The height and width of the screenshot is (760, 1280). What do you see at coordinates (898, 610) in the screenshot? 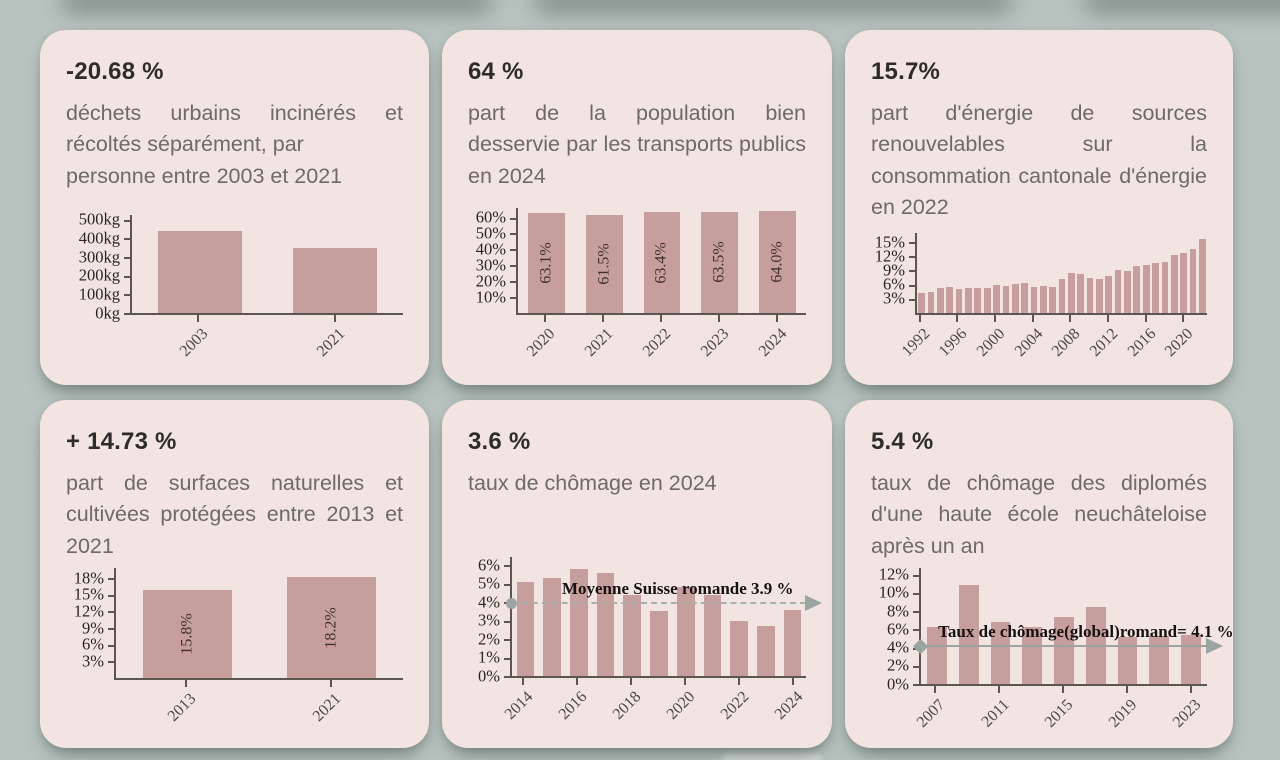
I see `y-tick-label: 8%` at bounding box center [898, 610].